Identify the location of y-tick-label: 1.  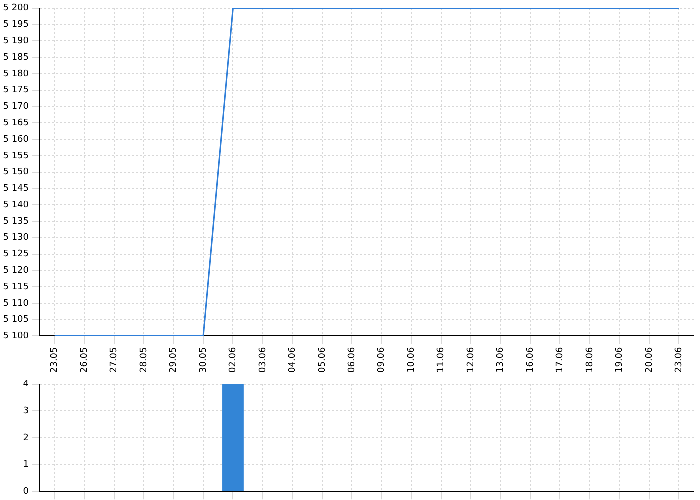
(26, 465).